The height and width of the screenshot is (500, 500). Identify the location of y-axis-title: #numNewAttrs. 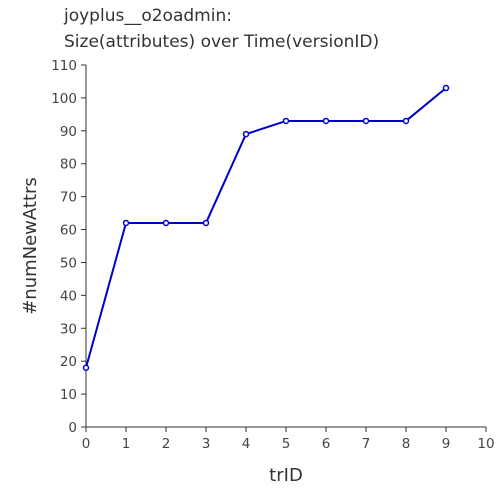
(30, 246).